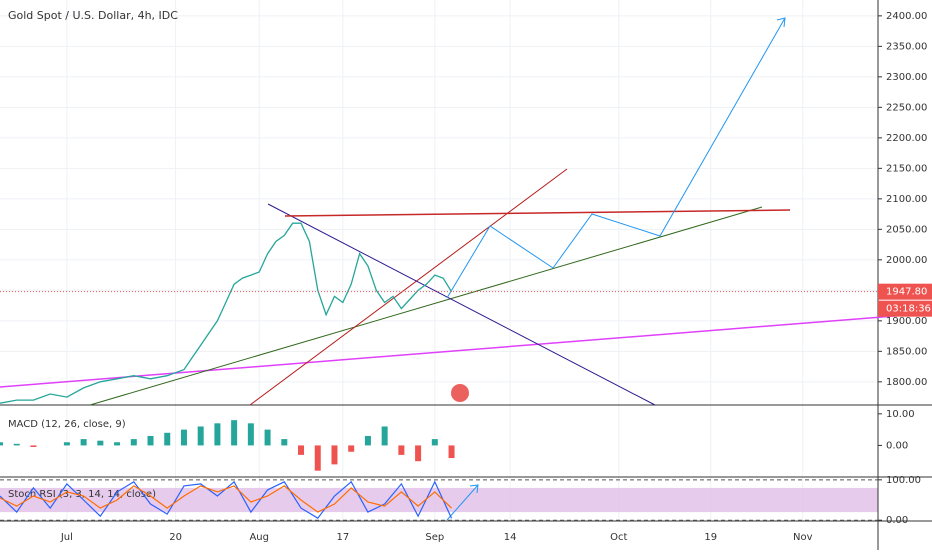 The height and width of the screenshot is (554, 932). What do you see at coordinates (906, 199) in the screenshot?
I see `y-tick-label: 2100.00` at bounding box center [906, 199].